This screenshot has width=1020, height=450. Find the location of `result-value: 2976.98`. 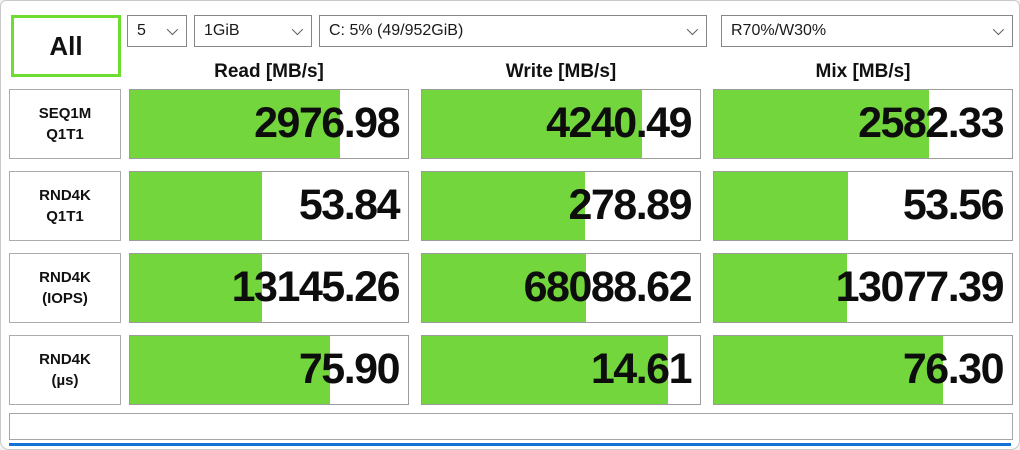

result-value: 2976.98 is located at coordinates (327, 123).